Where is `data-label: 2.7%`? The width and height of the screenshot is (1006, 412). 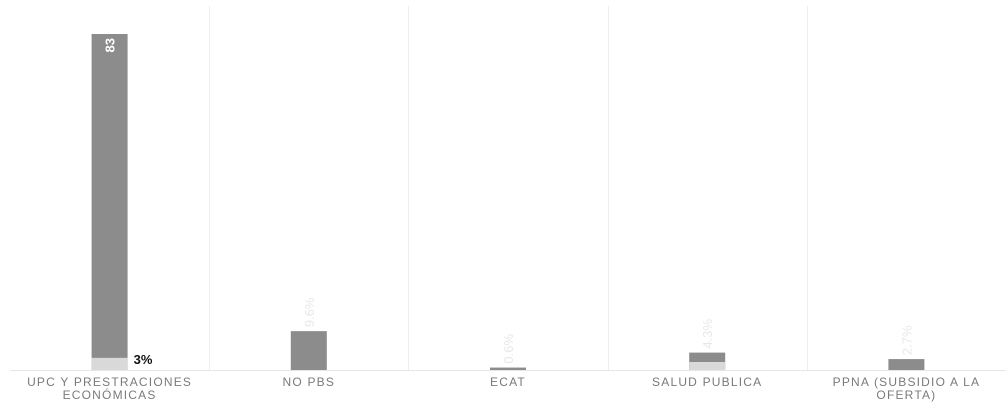 data-label: 2.7% is located at coordinates (906, 340).